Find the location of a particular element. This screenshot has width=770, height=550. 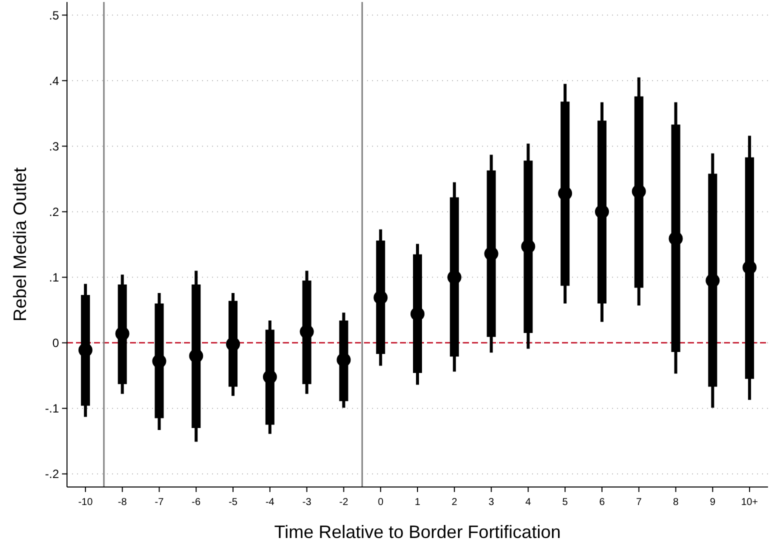

x-tick-label: 6 is located at coordinates (602, 502).